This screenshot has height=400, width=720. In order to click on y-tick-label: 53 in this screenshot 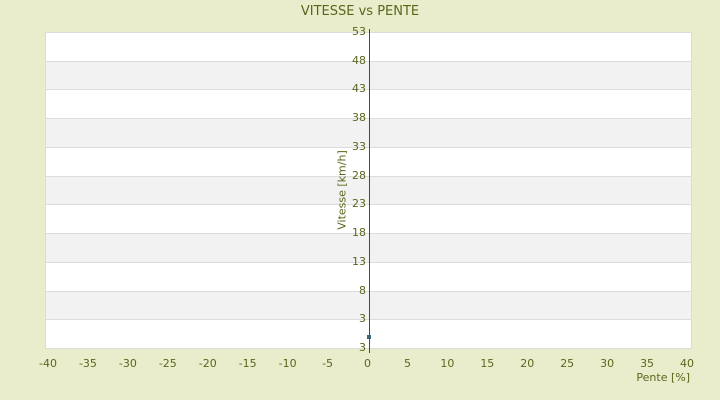, I will do `click(359, 31)`.